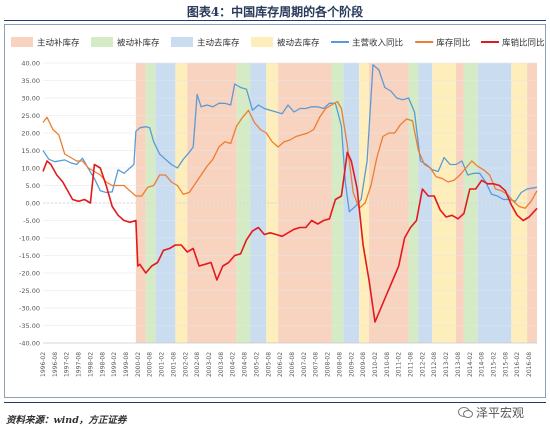  What do you see at coordinates (138, 43) in the screenshot?
I see `legend-label: 被动补库存` at bounding box center [138, 43].